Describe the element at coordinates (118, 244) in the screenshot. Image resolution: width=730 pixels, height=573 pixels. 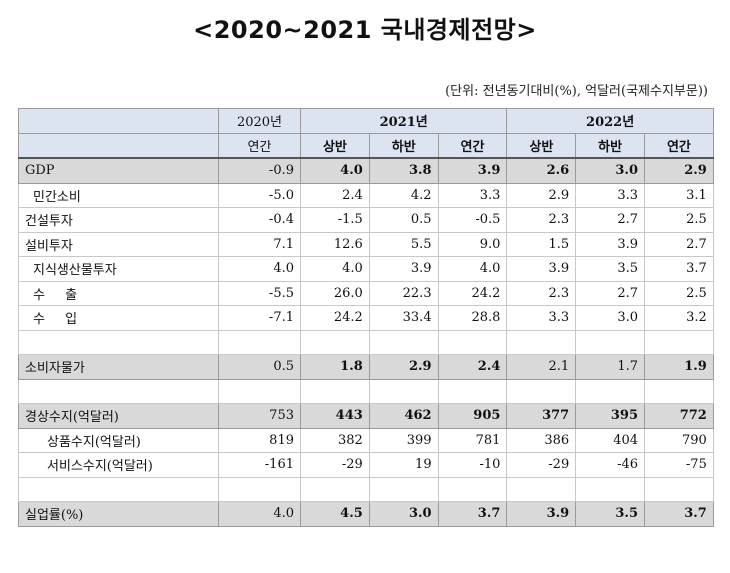
I see `row-label: 설비투자` at that location.